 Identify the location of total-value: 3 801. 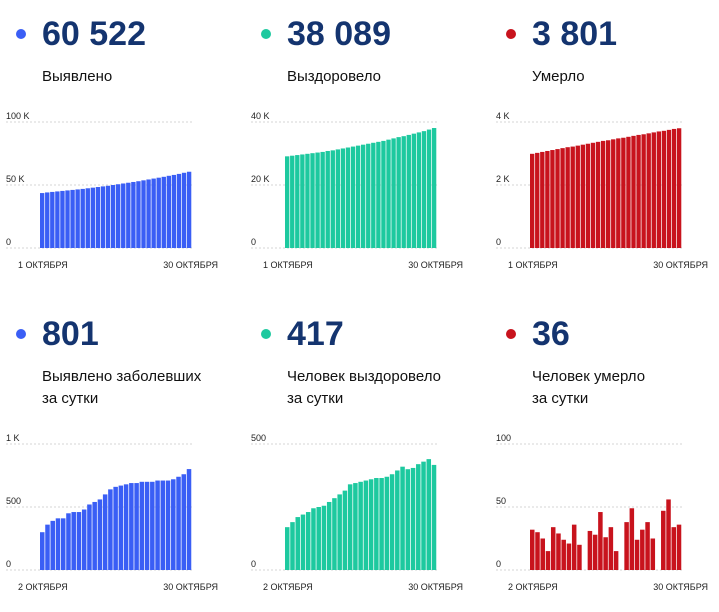
(575, 34).